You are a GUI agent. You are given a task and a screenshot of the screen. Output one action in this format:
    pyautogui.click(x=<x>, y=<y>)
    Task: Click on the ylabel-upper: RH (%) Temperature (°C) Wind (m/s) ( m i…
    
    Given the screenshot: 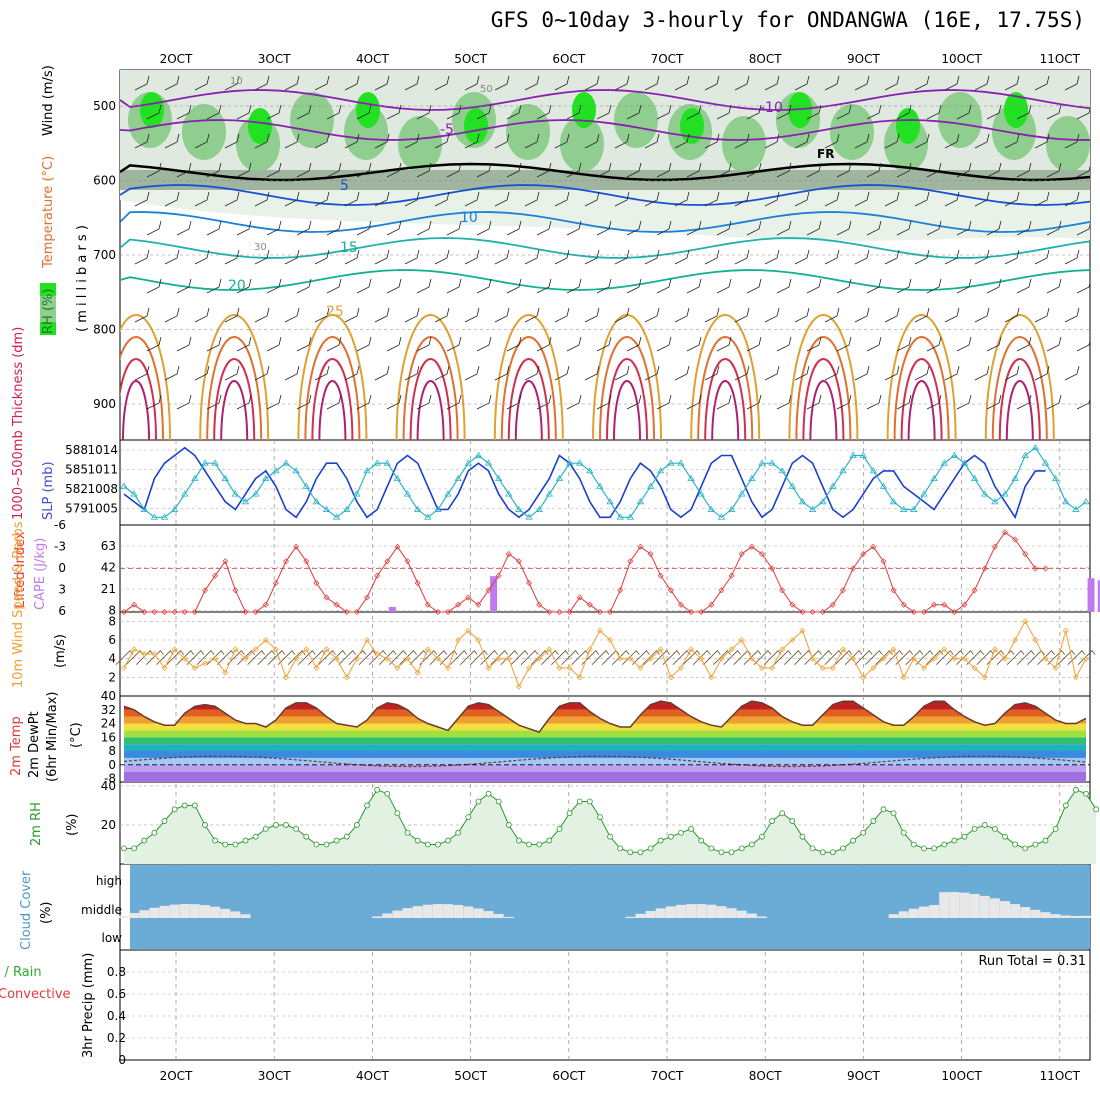 What is the action you would take?
    pyautogui.click(x=65, y=200)
    